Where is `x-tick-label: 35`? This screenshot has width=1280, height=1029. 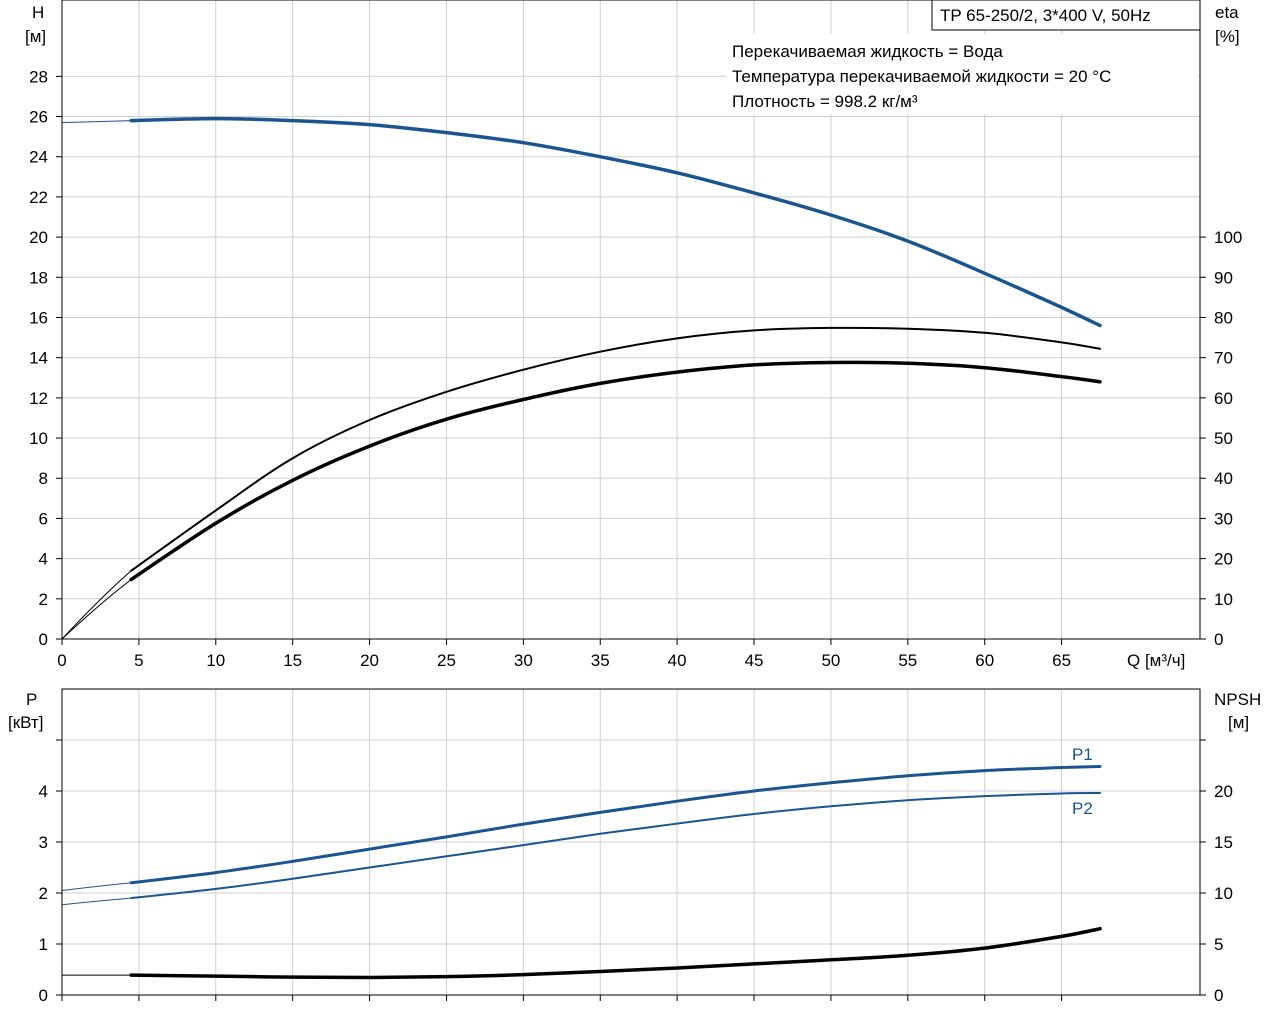
x-tick-label: 35 is located at coordinates (600, 660).